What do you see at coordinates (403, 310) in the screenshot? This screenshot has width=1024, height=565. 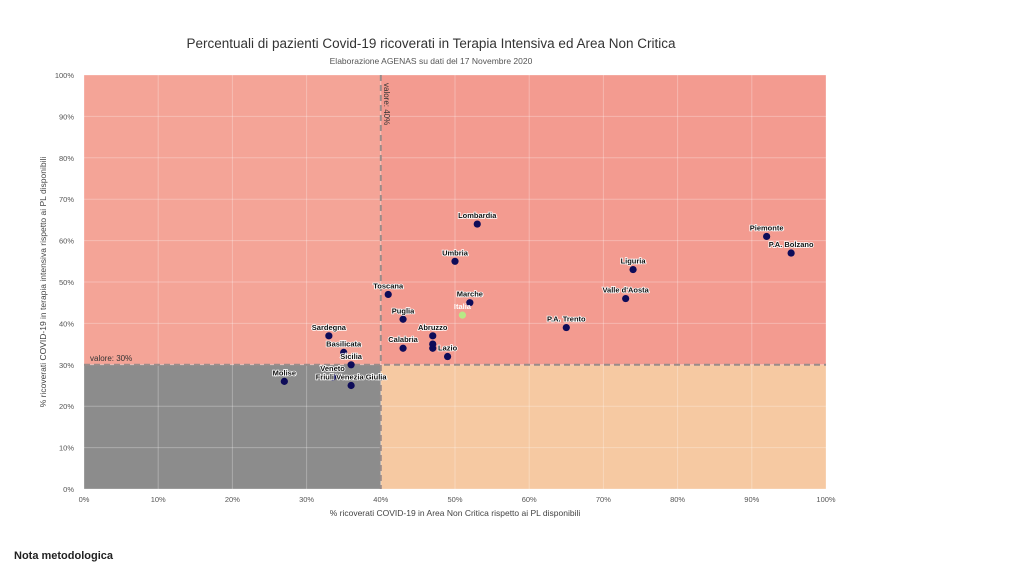 I see `point-label: Puglia` at bounding box center [403, 310].